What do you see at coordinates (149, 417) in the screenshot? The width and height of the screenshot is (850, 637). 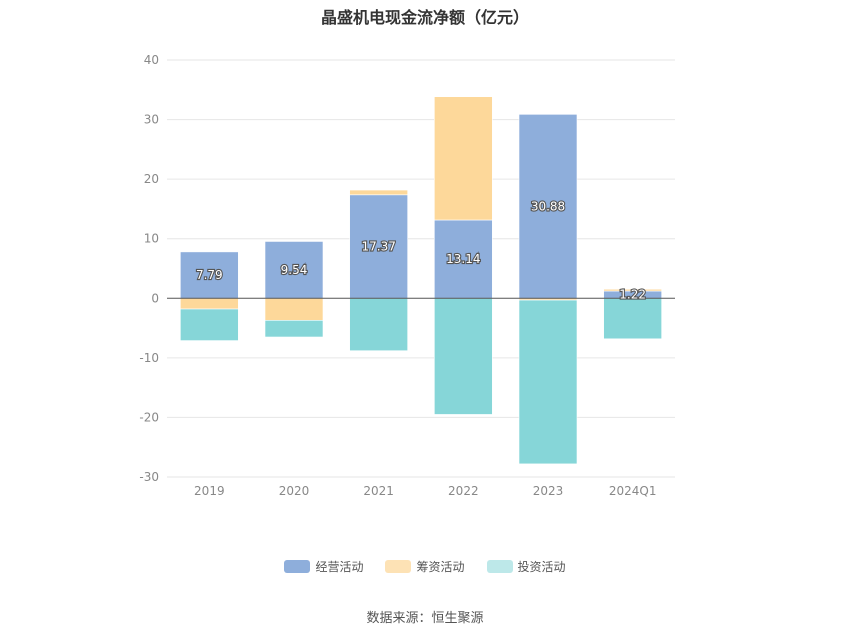 I see `y-tick-label: -20` at bounding box center [149, 417].